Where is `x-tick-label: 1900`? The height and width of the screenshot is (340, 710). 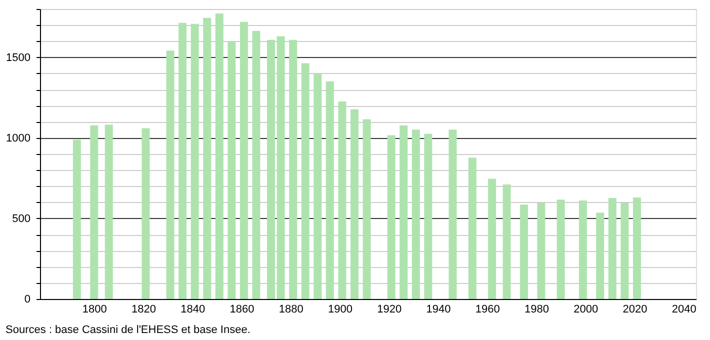 x-tick-label: 1900 is located at coordinates (340, 310).